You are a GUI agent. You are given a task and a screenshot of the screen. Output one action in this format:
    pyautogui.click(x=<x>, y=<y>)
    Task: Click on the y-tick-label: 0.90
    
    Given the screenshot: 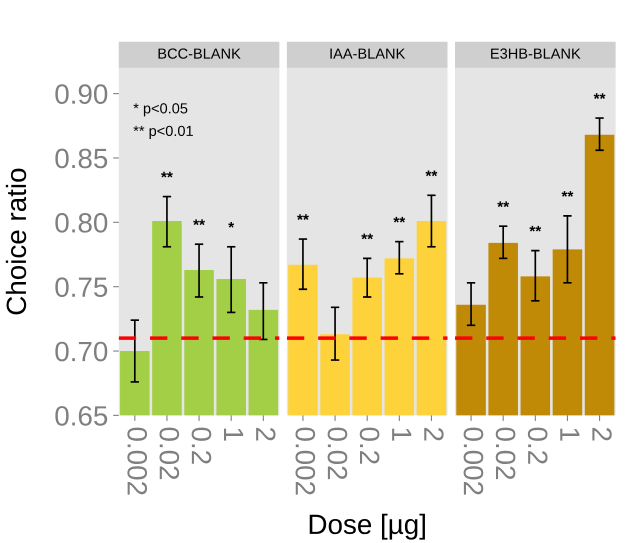 What is the action you would take?
    pyautogui.click(x=81, y=94)
    